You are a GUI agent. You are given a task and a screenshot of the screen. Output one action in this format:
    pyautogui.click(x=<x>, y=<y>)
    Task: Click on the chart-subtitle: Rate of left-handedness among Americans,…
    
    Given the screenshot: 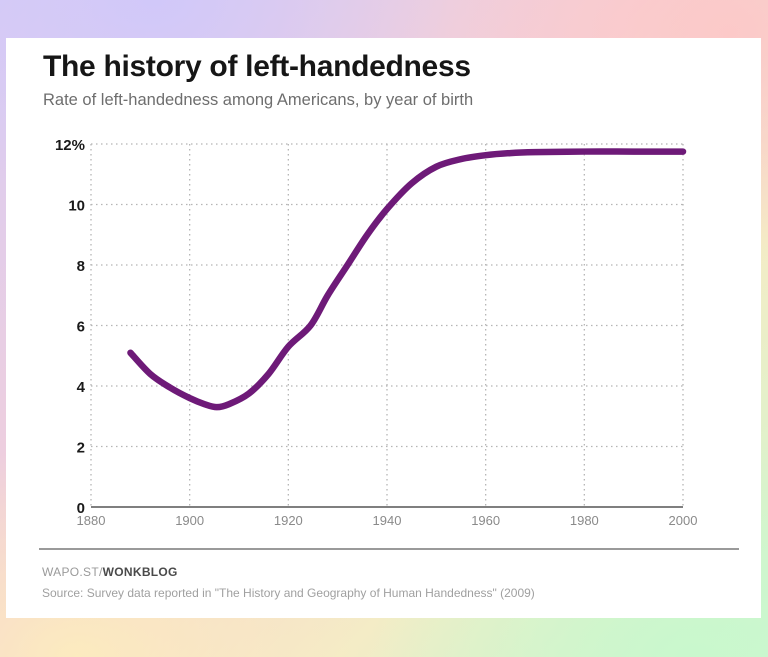 What is the action you would take?
    pyautogui.click(x=258, y=100)
    